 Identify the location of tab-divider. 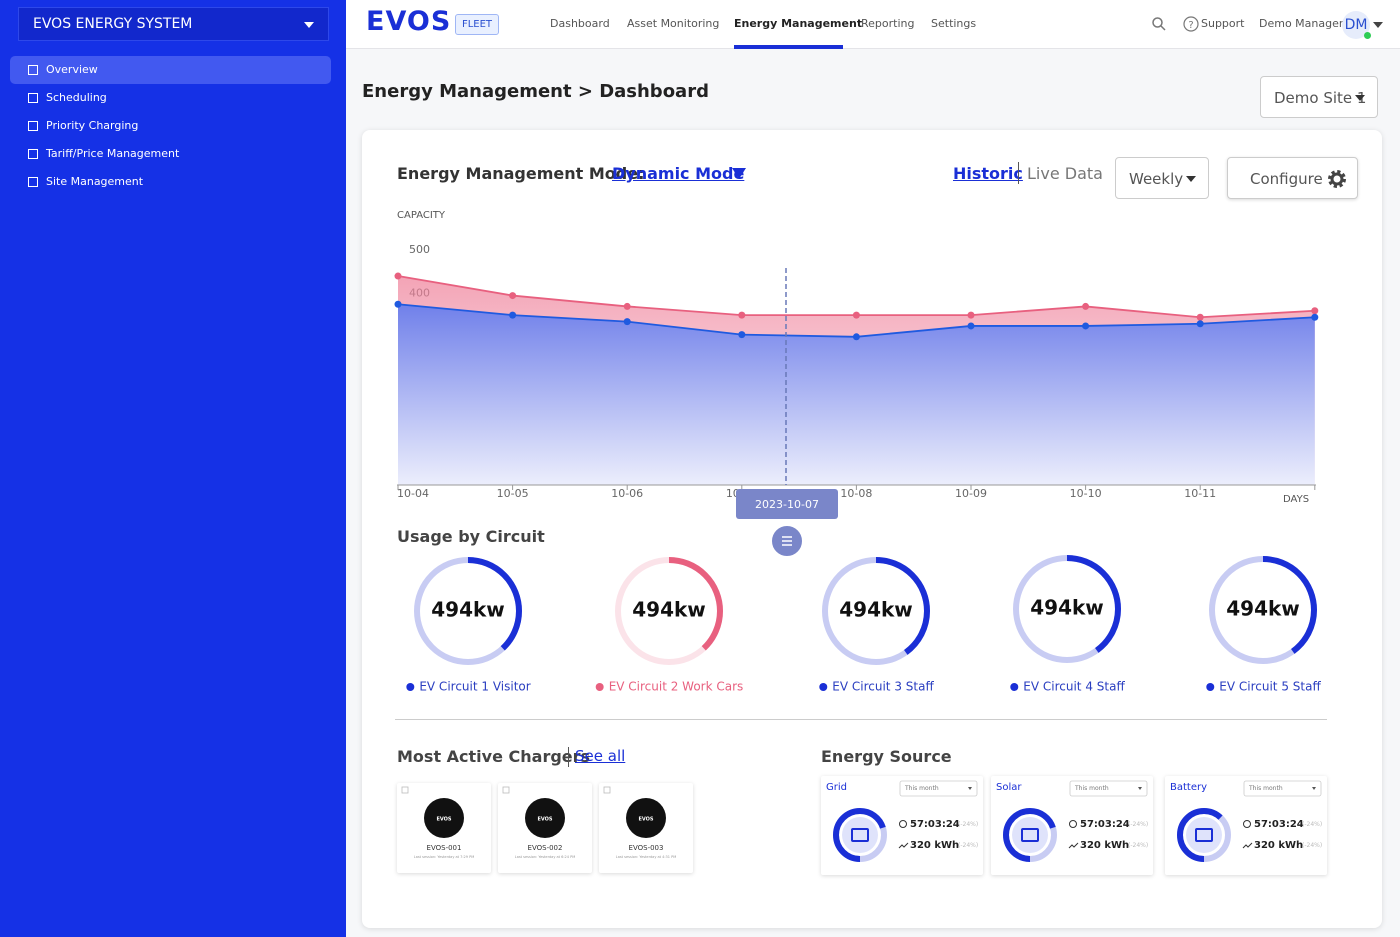
(1018, 173).